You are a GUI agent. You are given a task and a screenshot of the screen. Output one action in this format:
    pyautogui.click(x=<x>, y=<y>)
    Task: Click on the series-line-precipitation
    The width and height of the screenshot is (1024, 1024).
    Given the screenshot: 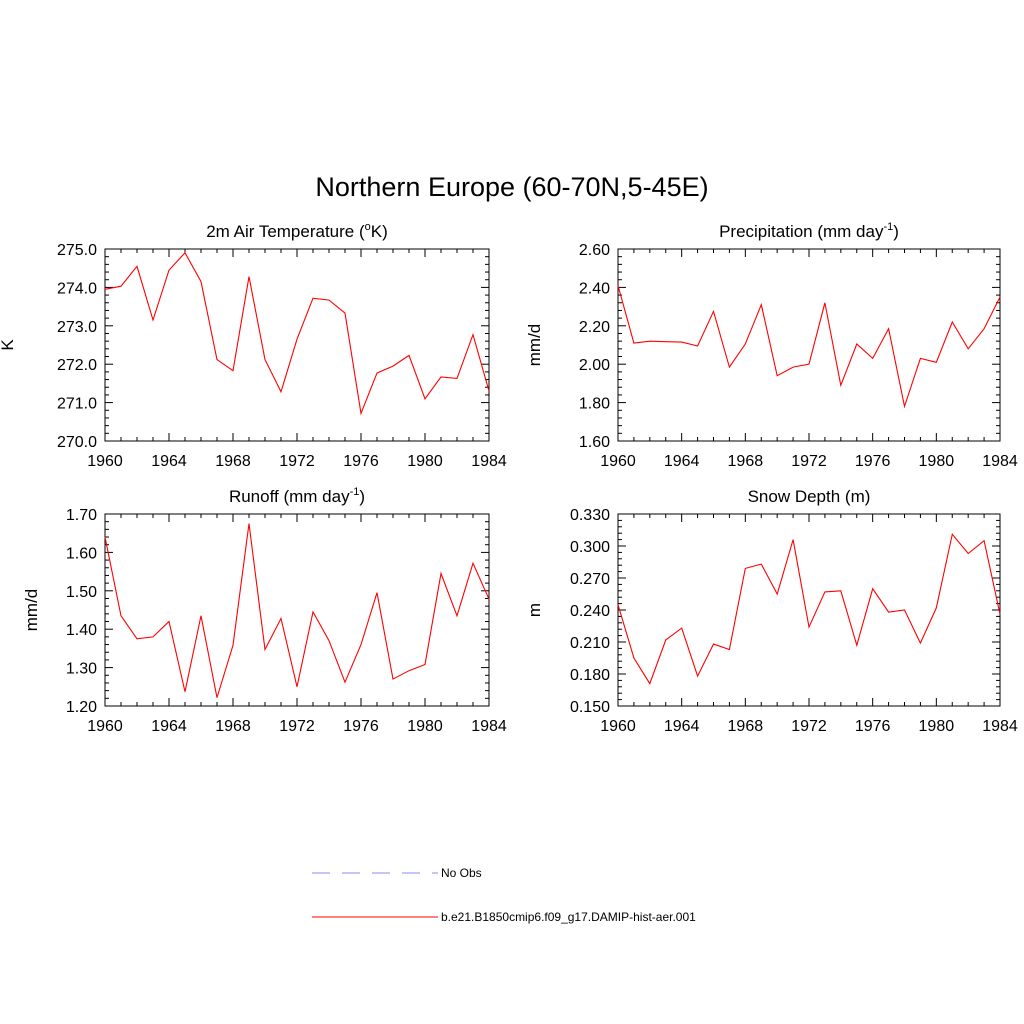 What is the action you would take?
    pyautogui.click(x=809, y=347)
    